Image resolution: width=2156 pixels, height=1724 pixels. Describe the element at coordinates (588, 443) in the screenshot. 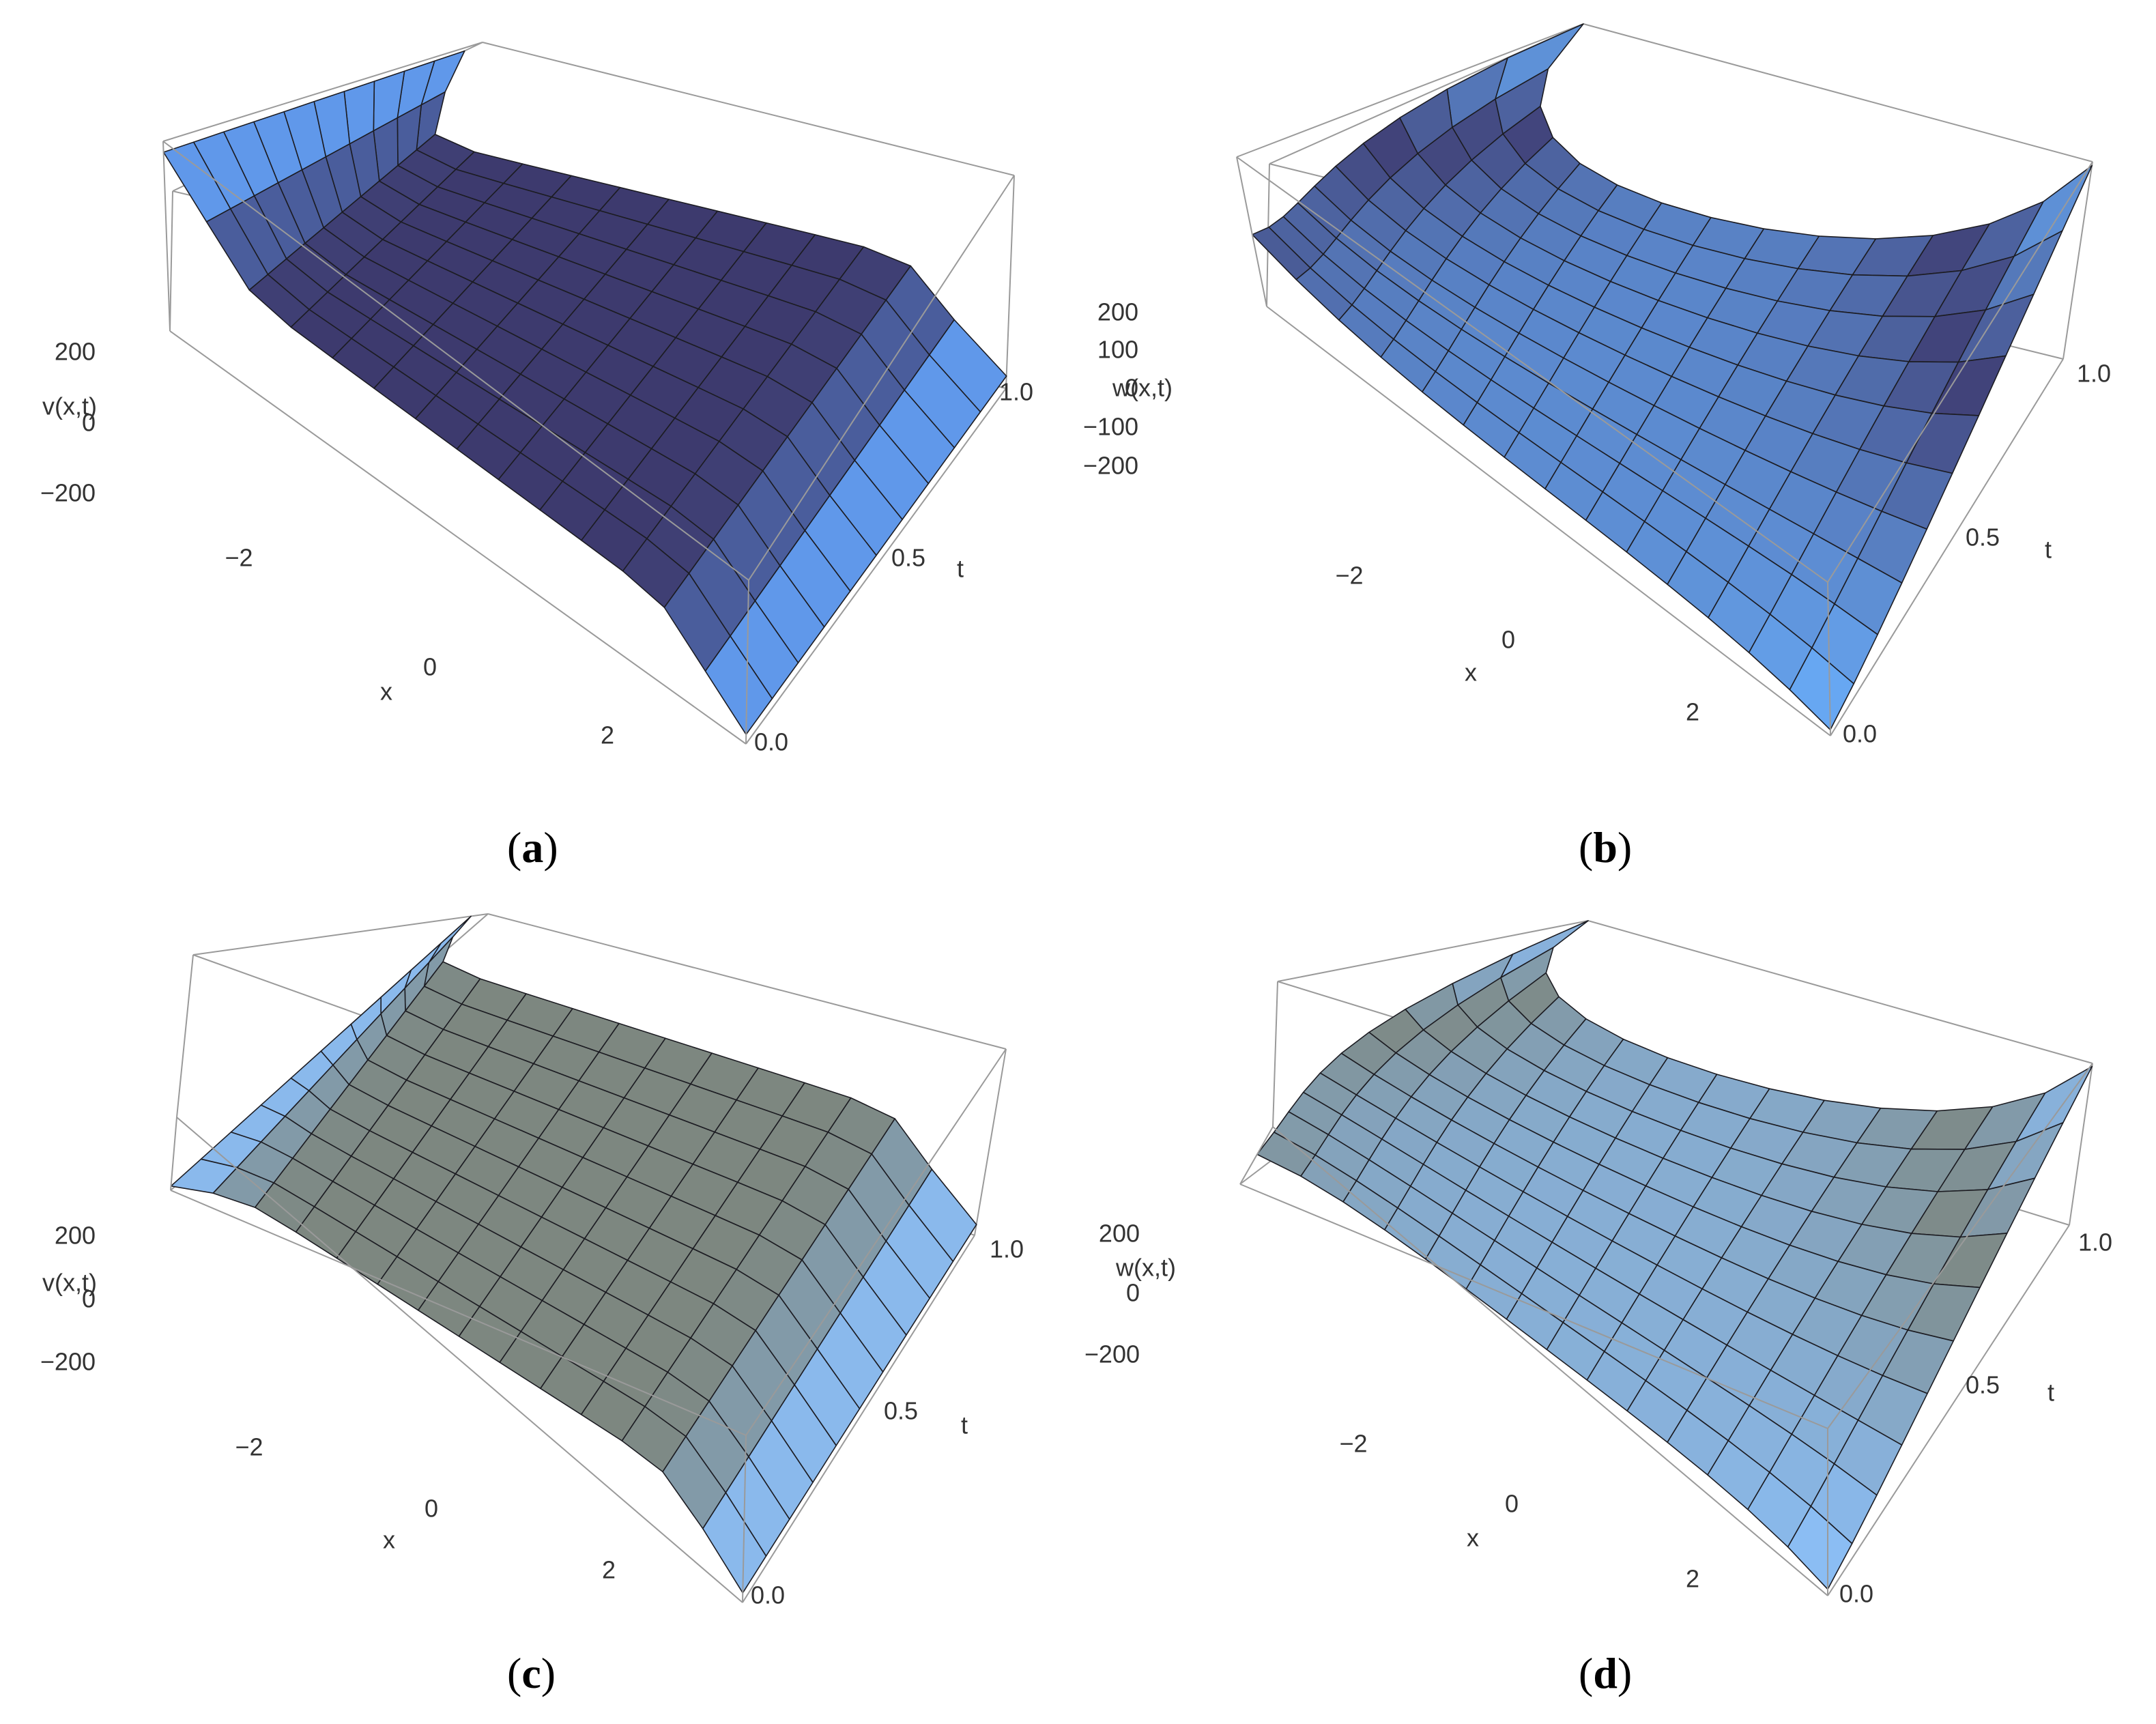

I see `box-front-edges-a` at that location.